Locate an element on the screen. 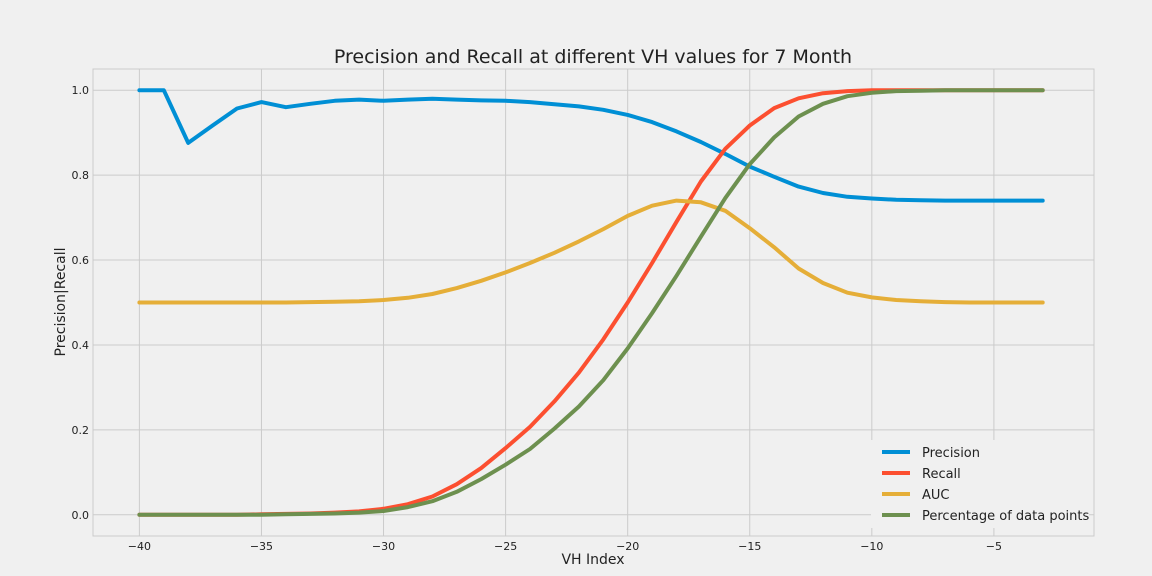 The height and width of the screenshot is (576, 1152). x-axis-label: VH Index is located at coordinates (592, 560).